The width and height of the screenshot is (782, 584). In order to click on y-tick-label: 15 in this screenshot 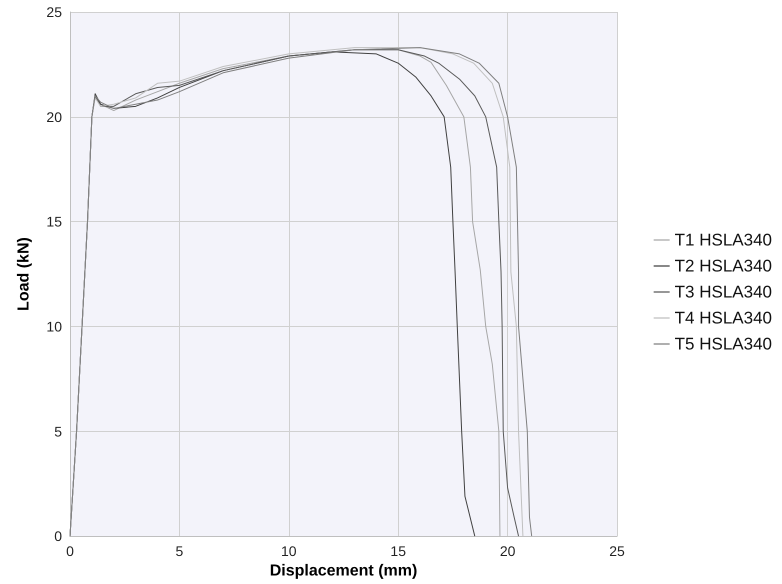, I will do `click(54, 222)`.